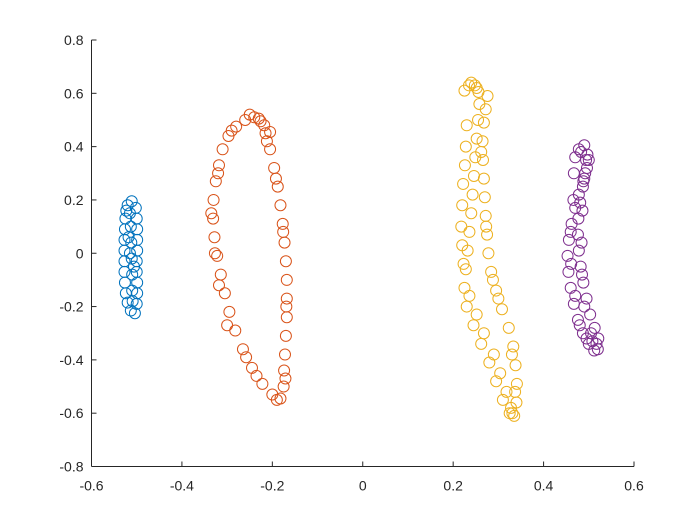 The image size is (700, 525). What do you see at coordinates (71, 360) in the screenshot?
I see `y-tick-label: -0.4` at bounding box center [71, 360].